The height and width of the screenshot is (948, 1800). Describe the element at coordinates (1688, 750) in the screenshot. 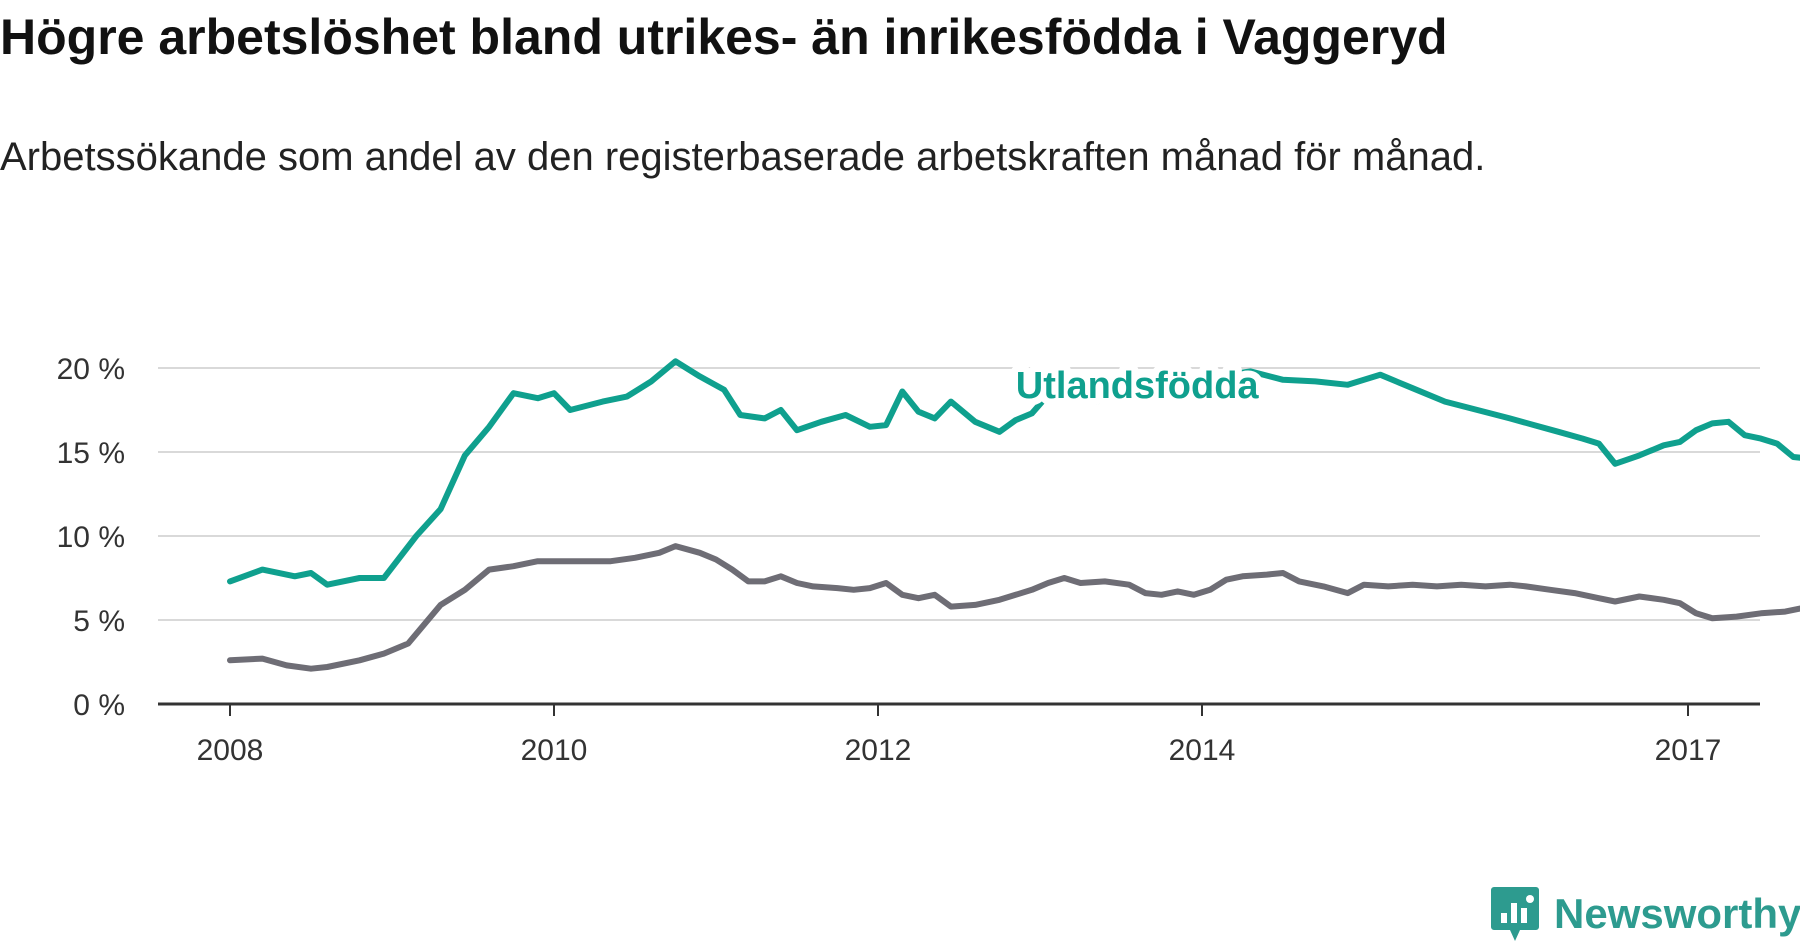

I see `x-tick-label: 2017` at that location.